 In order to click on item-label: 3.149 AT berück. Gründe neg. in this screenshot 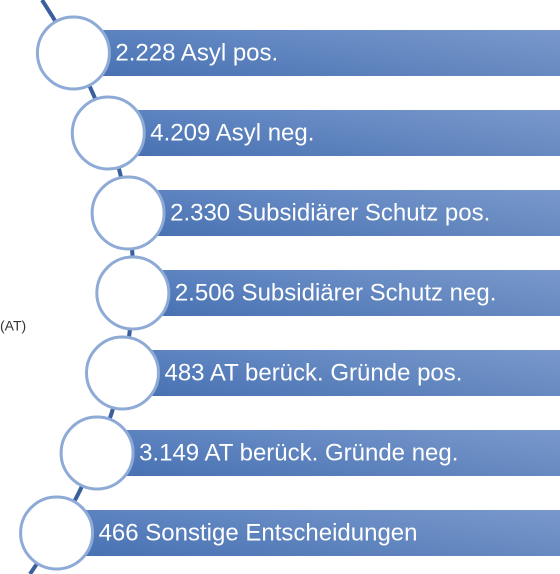, I will do `click(298, 452)`.